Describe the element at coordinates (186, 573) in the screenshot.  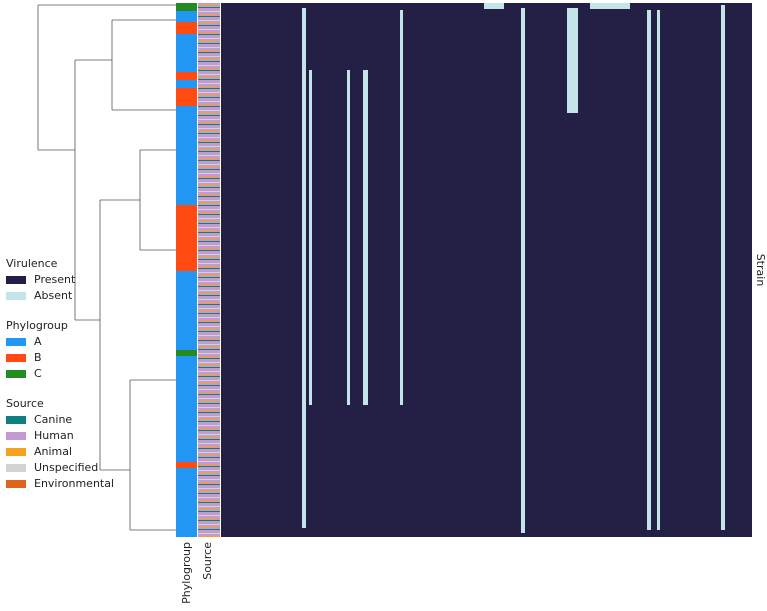
I see `column-label: Phylogroup` at that location.